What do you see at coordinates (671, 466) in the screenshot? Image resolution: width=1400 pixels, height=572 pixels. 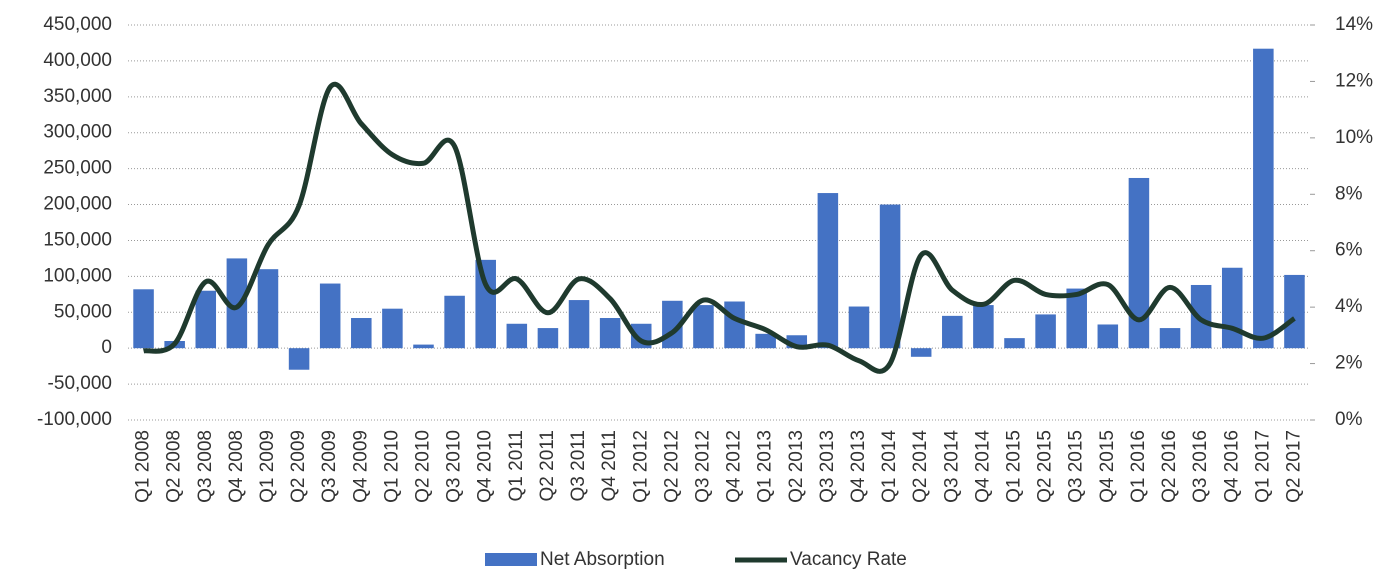 I see `x-tick-label: Q2 2012` at bounding box center [671, 466].